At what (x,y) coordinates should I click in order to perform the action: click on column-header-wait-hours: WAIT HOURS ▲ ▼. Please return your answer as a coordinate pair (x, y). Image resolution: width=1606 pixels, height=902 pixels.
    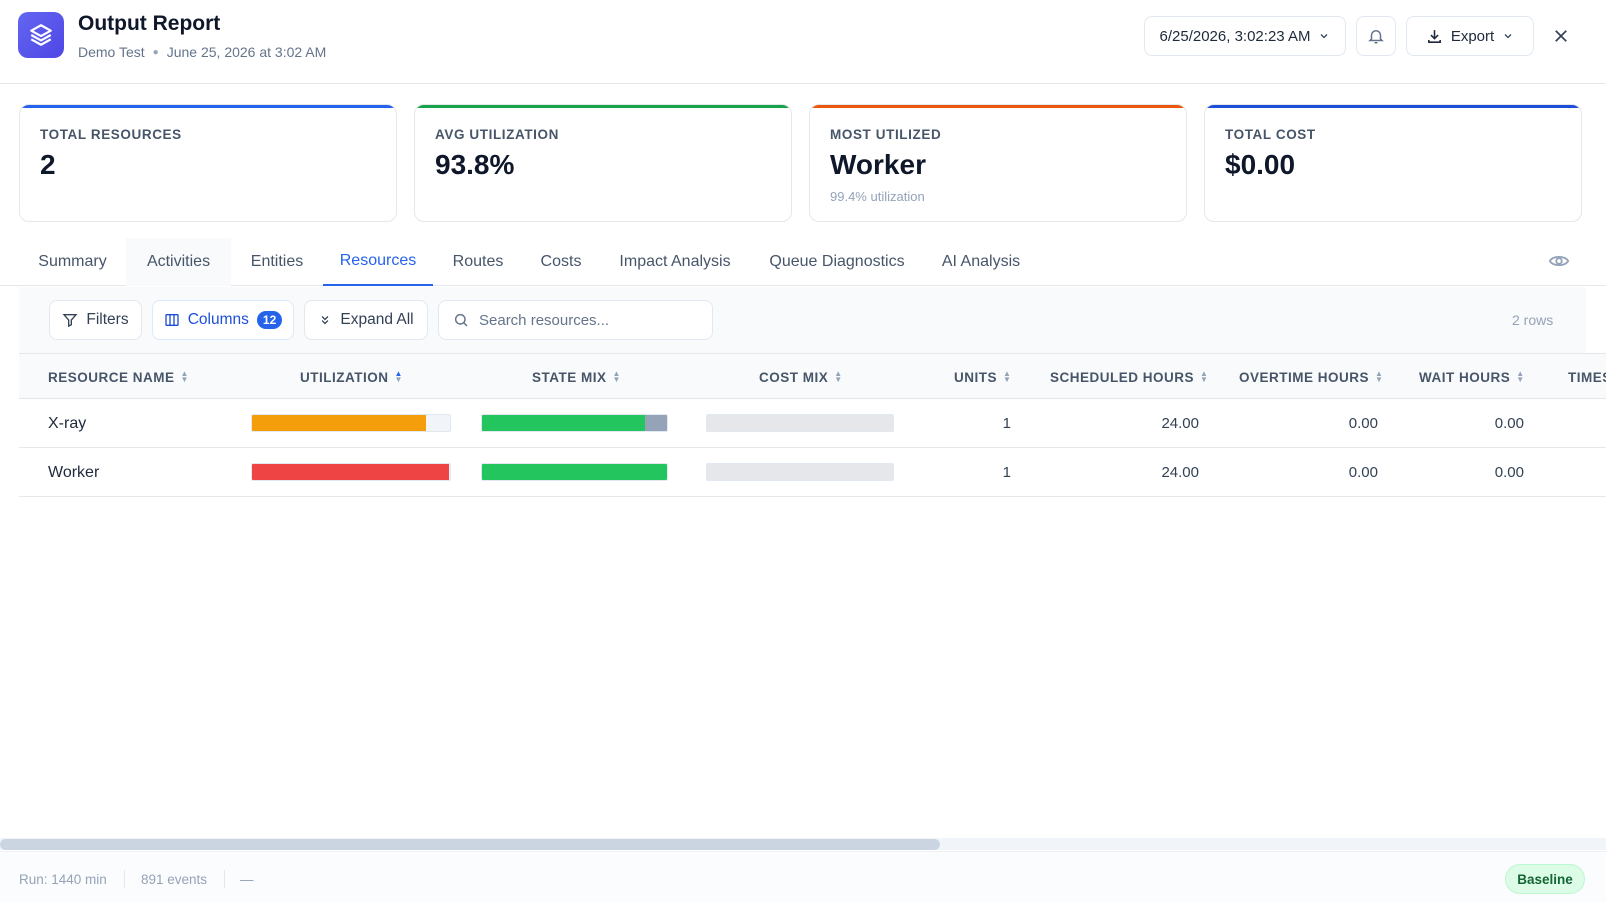
    Looking at the image, I should click on (1472, 377).